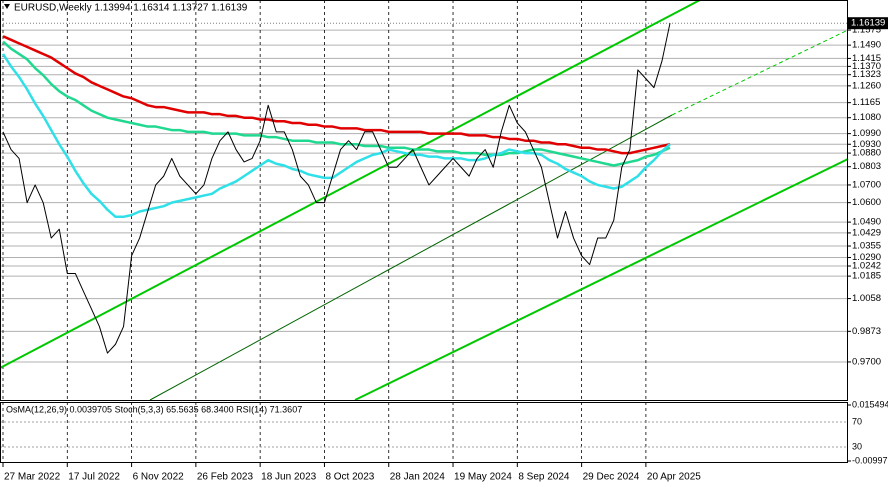  What do you see at coordinates (866, 153) in the screenshot?
I see `y-tick-label: 1.0880` at bounding box center [866, 153].